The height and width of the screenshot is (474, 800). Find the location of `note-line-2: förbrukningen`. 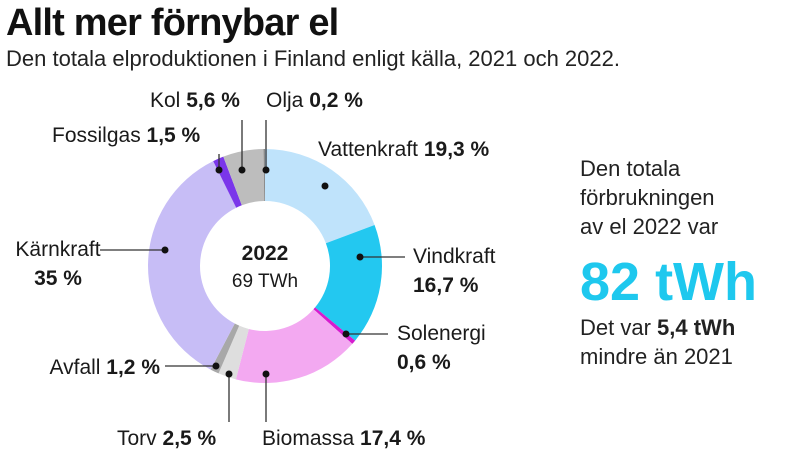

note-line-2: förbrukningen is located at coordinates (647, 197).